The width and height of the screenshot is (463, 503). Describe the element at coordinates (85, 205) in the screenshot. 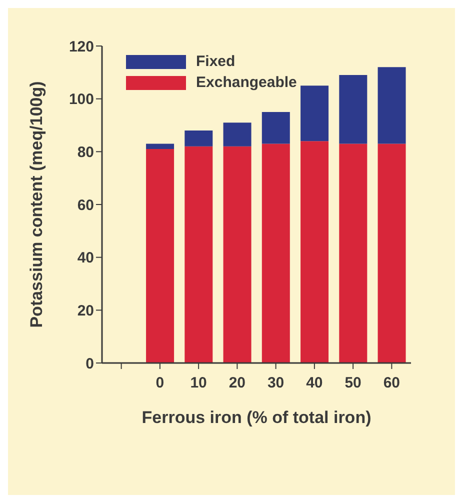

I see `y-tick-label: 60` at that location.